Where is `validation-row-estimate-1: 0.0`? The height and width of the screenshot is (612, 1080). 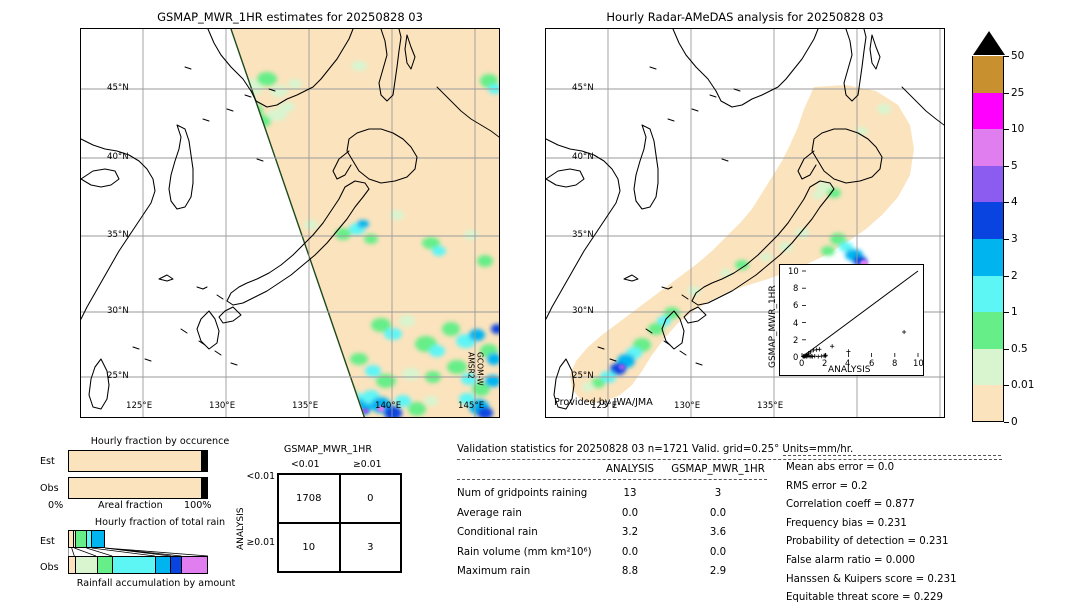 validation-row-estimate-1: 0.0 is located at coordinates (718, 513).